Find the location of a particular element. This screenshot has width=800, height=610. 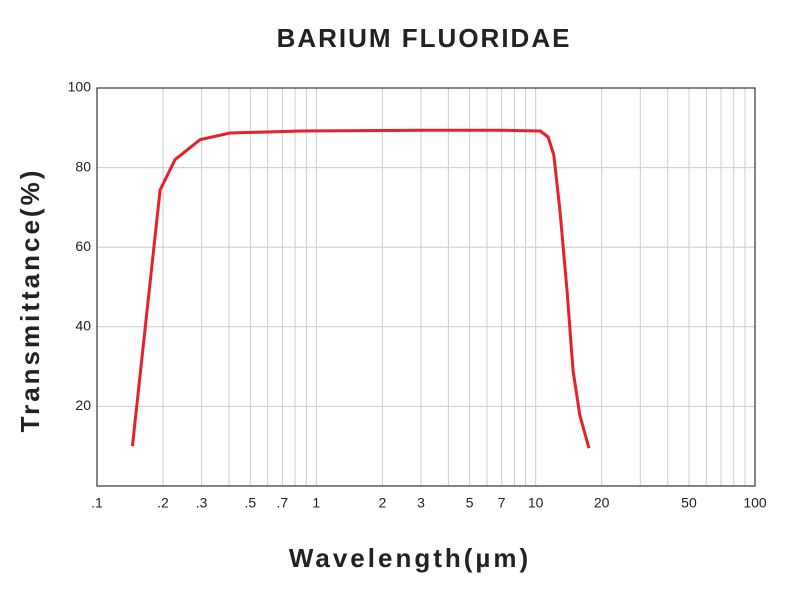

x-tick-label: 5 is located at coordinates (470, 503).